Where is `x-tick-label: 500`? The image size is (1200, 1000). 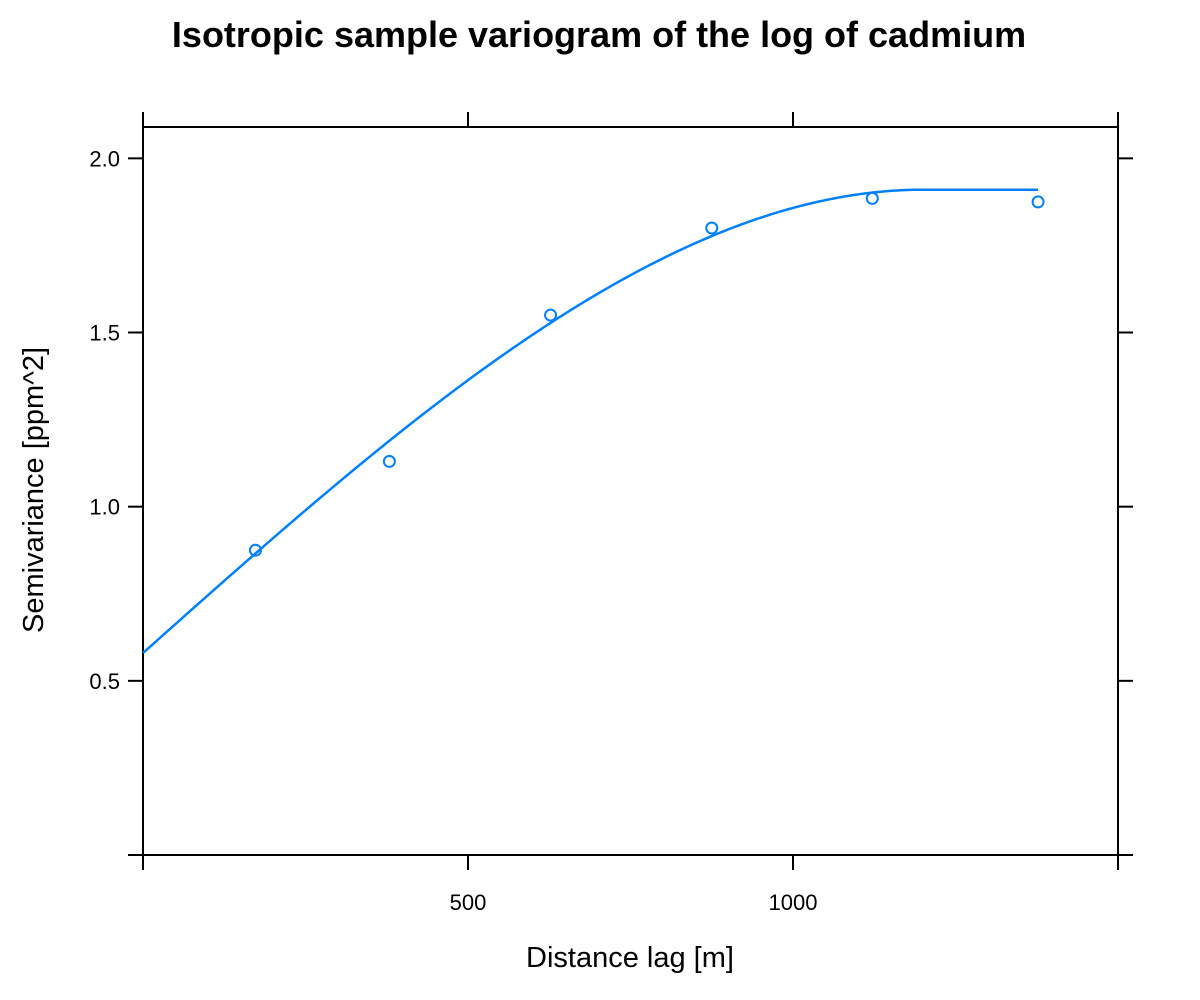
x-tick-label: 500 is located at coordinates (468, 902).